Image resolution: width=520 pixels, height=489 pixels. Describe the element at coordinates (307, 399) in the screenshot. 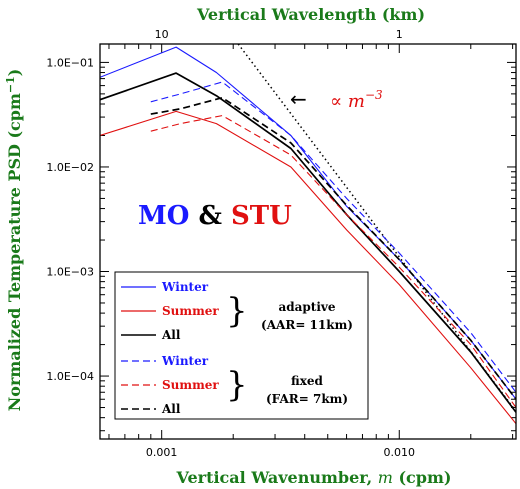

I see `legend-group-fixed-sublabel: (FAR= 7km)` at that location.